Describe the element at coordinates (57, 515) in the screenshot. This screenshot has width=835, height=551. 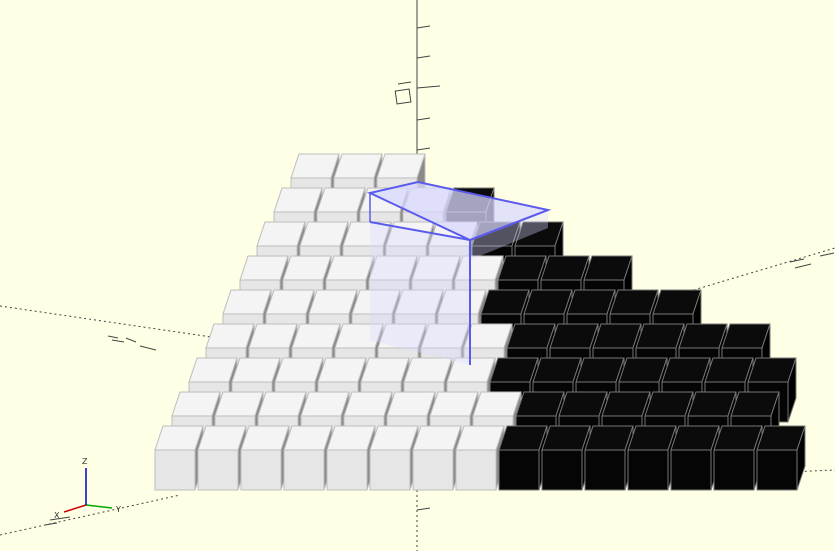
I see `x-axis-indicator-label: X` at that location.